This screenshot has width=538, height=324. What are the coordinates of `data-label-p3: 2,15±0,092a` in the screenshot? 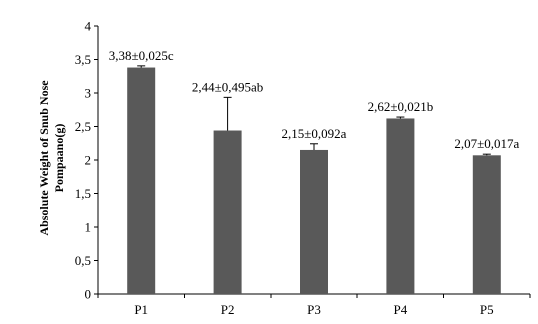 It's located at (314, 133).